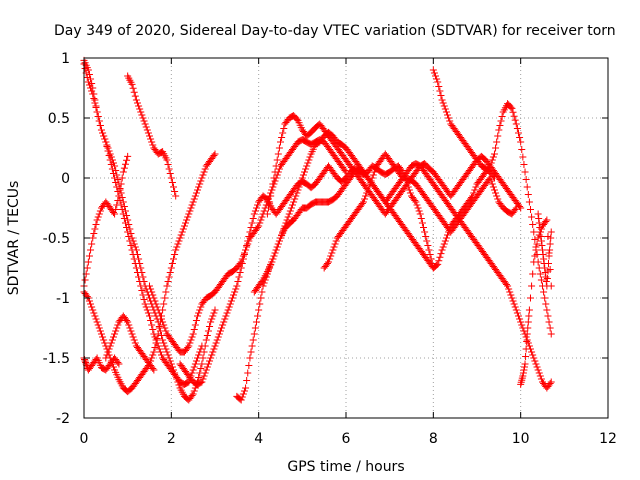  I want to click on x-tick-label: 2, so click(171, 439).